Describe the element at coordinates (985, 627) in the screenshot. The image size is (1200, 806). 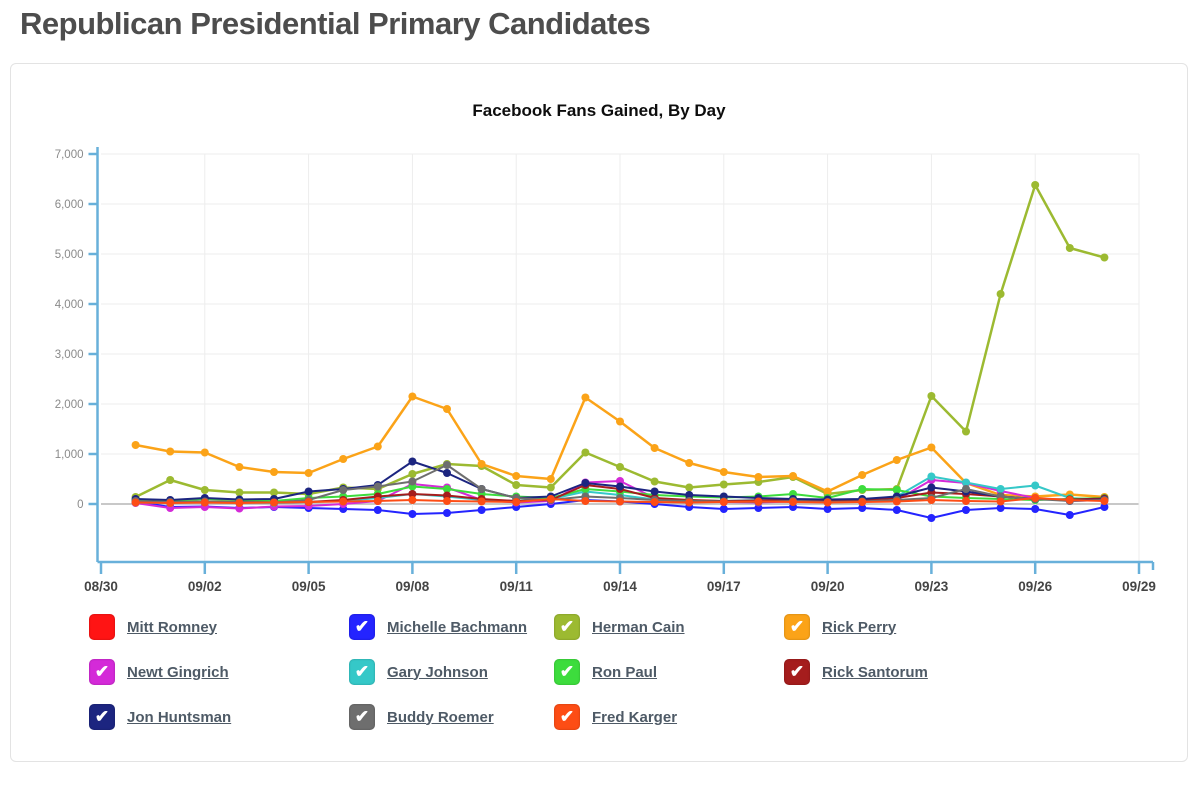
I see `legend-item-rick-perry: ✔ Rick Perry` at that location.